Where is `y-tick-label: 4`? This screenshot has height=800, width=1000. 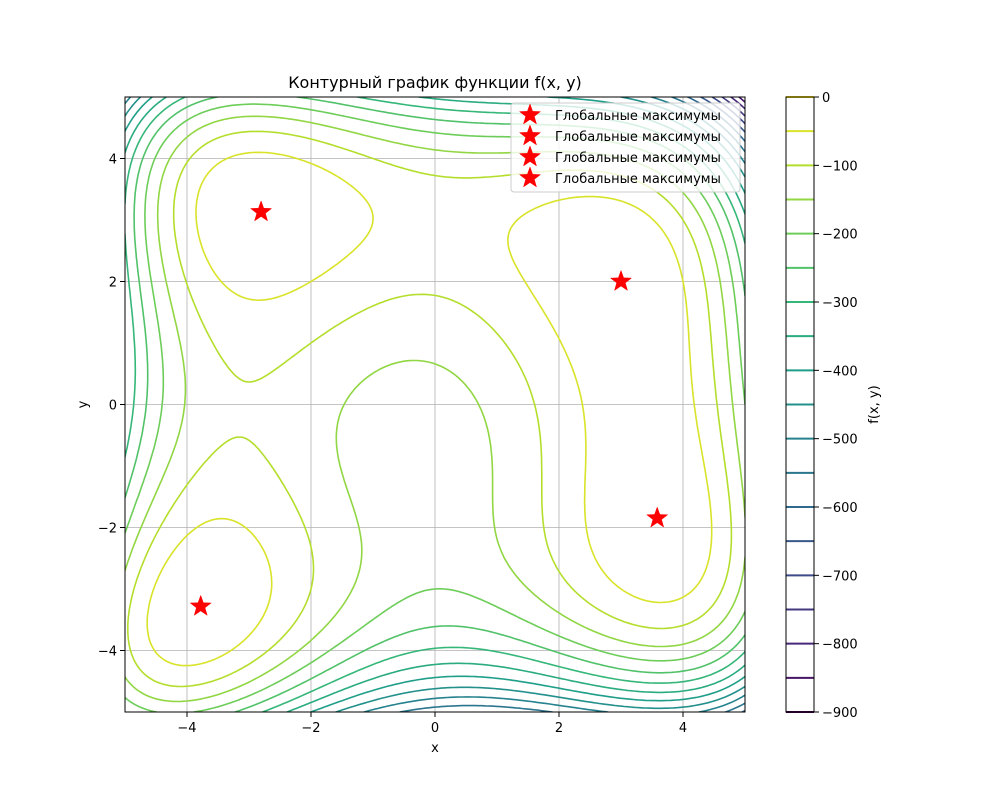 y-tick-label: 4 is located at coordinates (113, 160).